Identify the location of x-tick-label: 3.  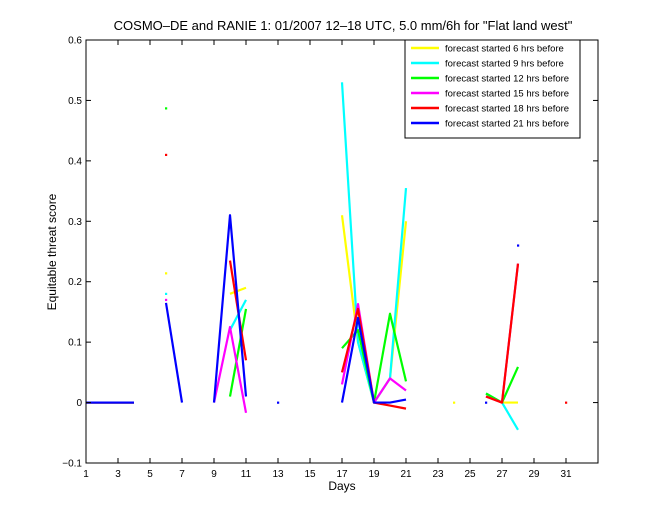
(118, 474).